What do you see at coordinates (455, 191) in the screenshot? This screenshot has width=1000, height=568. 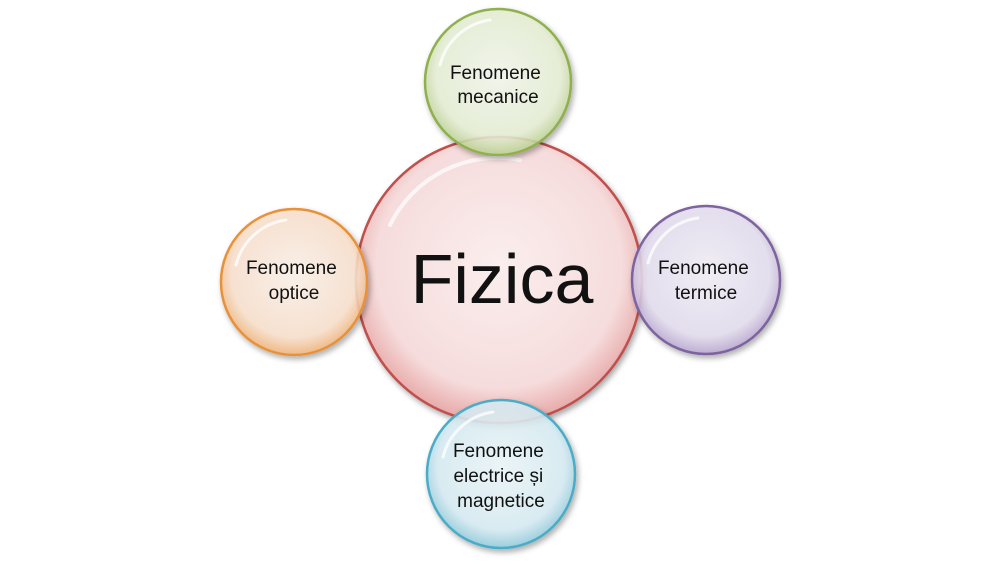 I see `center-highlight` at bounding box center [455, 191].